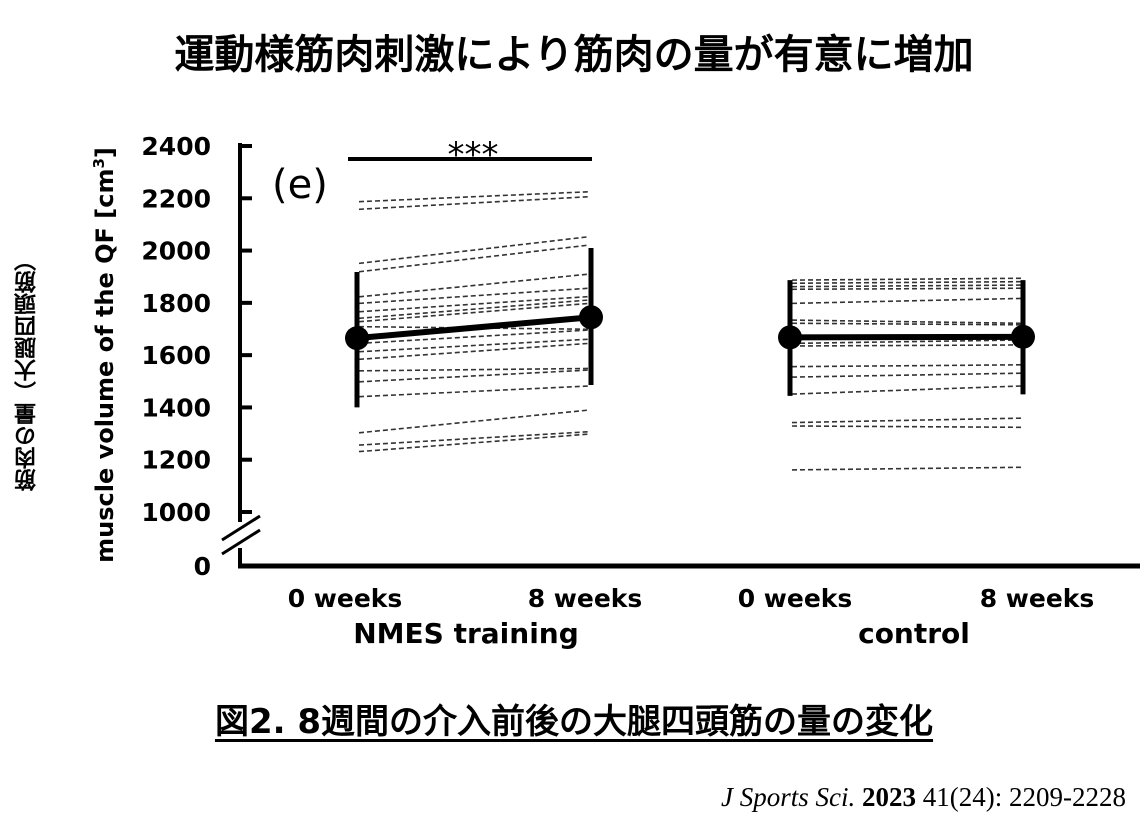 Image resolution: width=1148 pixels, height=836 pixels. I want to click on citation: J Sports Sci. 2023 41(24): 2209-2228, so click(923, 797).